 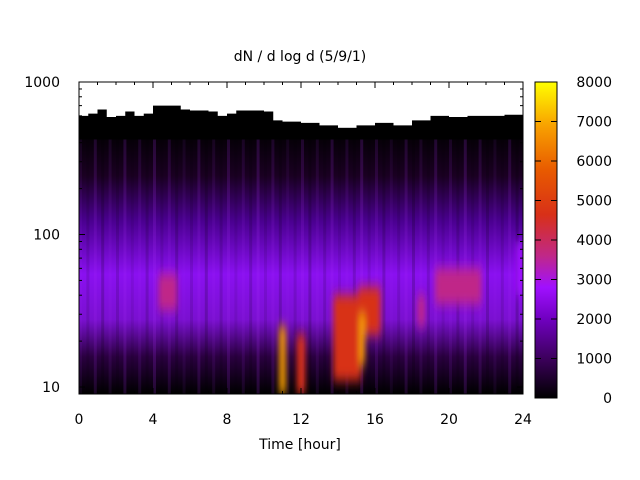 I want to click on colorbar-tick-label: 3000, so click(x=594, y=281).